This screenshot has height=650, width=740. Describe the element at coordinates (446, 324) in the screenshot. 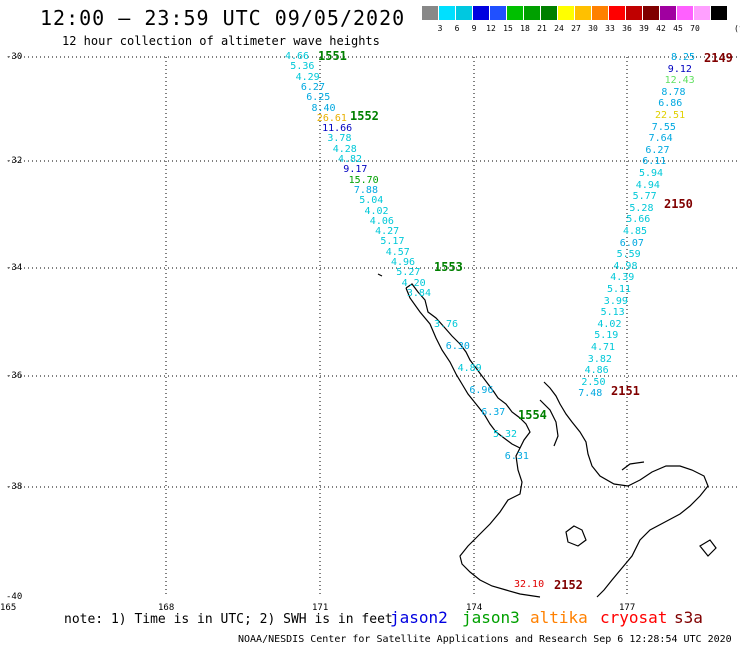

I see `wave-height-label: 3.76` at that location.